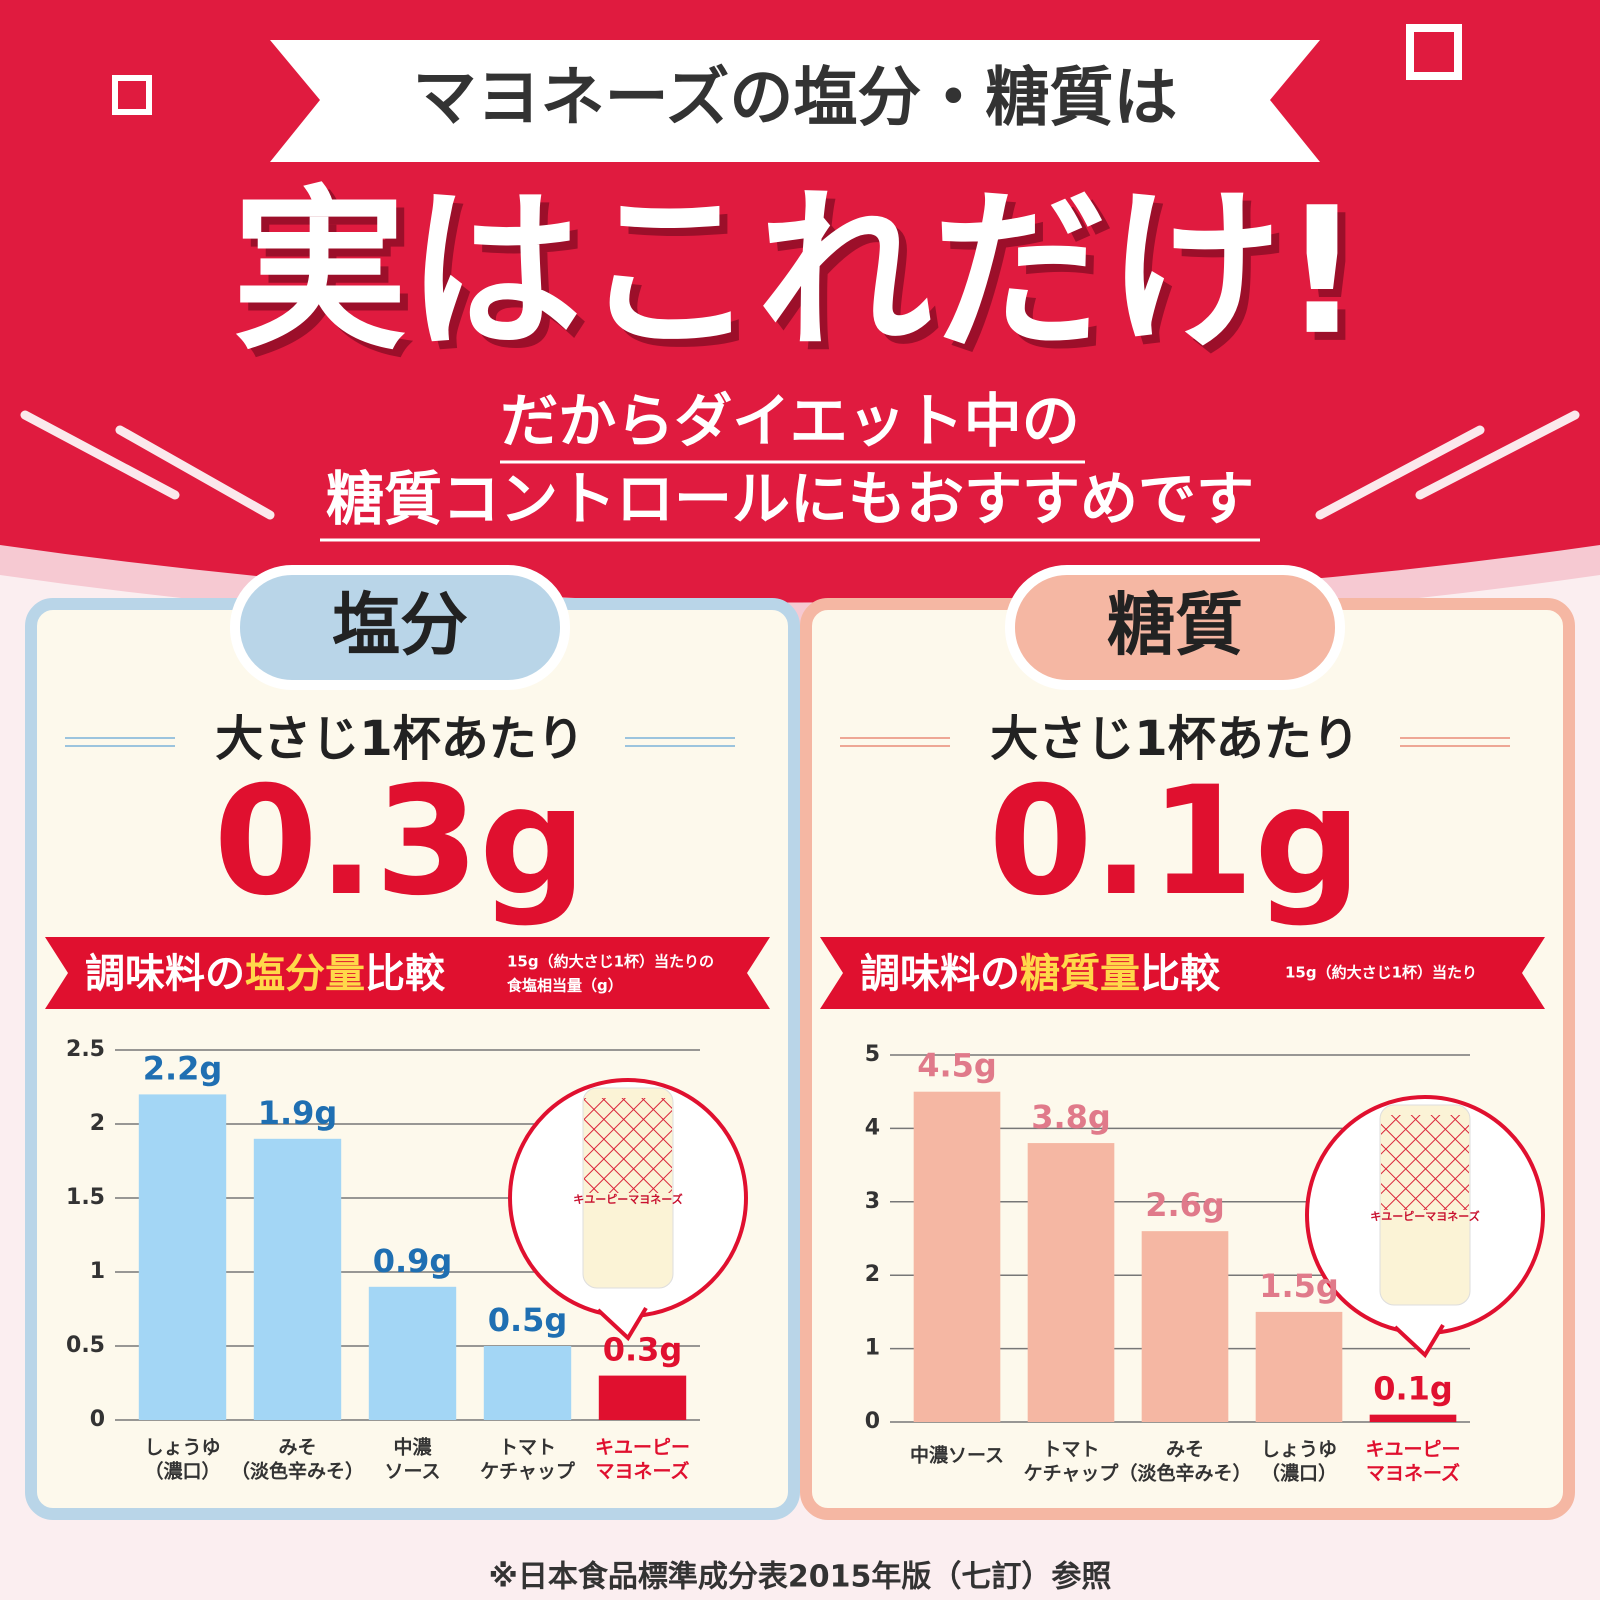  Describe the element at coordinates (1299, 1286) in the screenshot. I see `value-label: 1.5g` at that location.